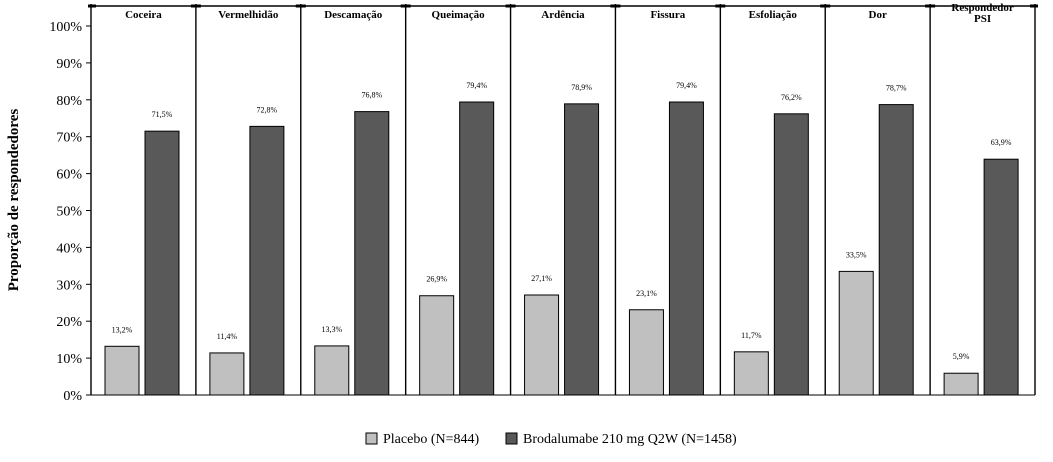 Image resolution: width=1053 pixels, height=462 pixels. What do you see at coordinates (69, 322) in the screenshot?
I see `y-tick-label: 20%` at bounding box center [69, 322].